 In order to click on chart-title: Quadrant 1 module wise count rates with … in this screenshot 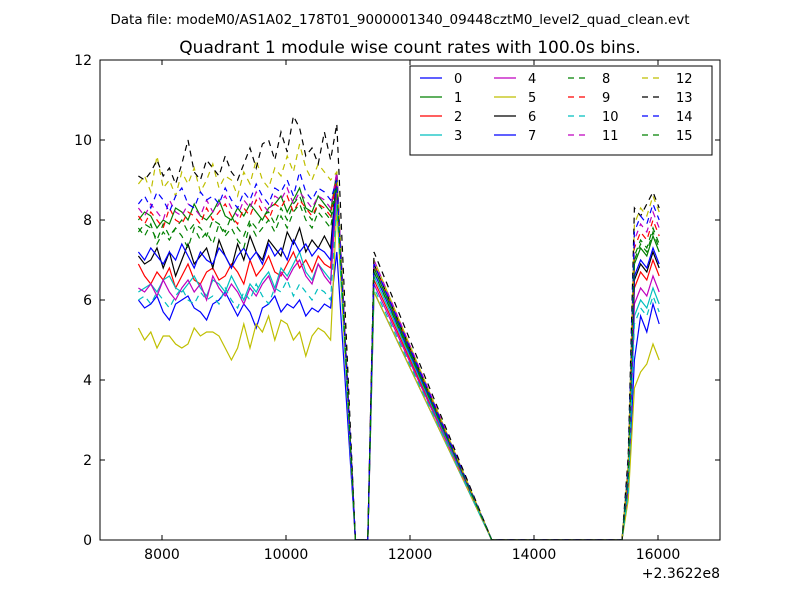, I will do `click(409, 48)`.